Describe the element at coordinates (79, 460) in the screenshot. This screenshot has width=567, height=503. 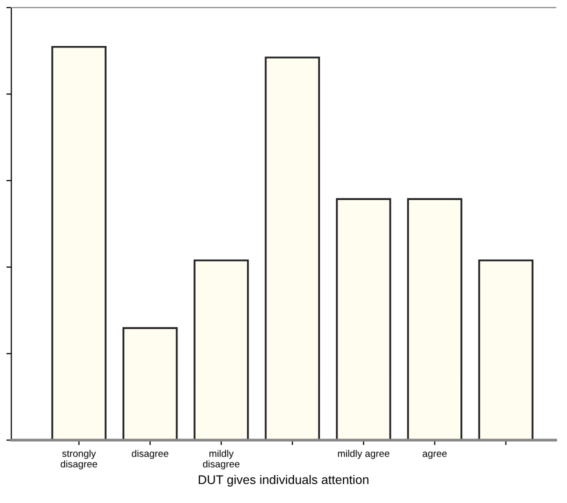
I see `x-tick-label: strongly disagree` at that location.